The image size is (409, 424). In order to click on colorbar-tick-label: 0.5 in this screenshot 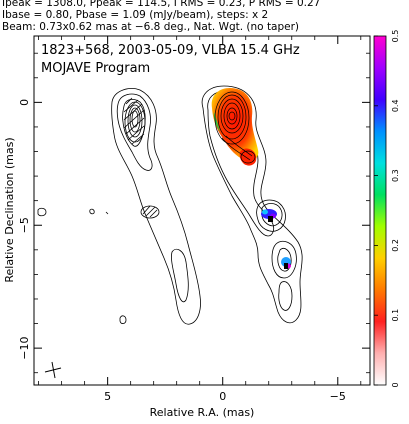, I will do `click(395, 36)`.